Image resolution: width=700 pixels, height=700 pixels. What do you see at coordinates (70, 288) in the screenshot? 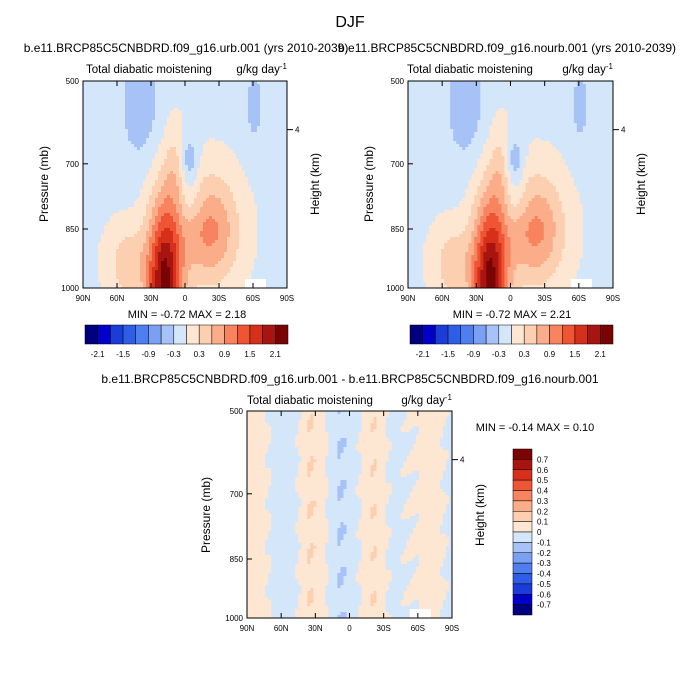
I see `y-tick-label: 1000` at bounding box center [70, 288].